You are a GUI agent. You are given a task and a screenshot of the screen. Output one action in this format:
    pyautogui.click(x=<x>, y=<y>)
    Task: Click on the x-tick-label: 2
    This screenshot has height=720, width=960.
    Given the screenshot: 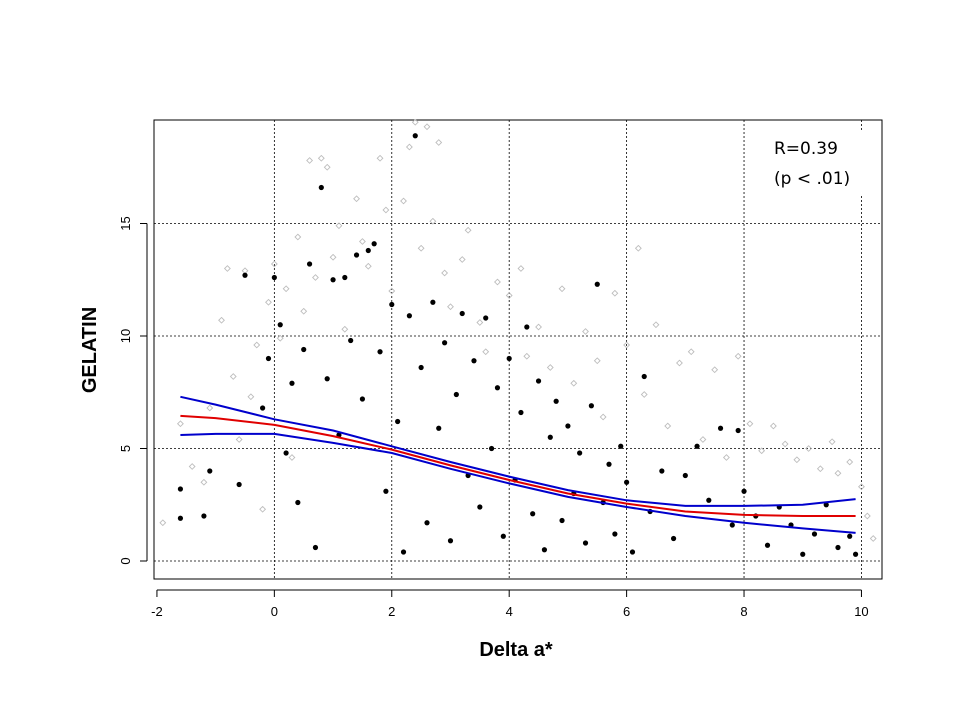 What is the action you would take?
    pyautogui.click(x=391, y=611)
    